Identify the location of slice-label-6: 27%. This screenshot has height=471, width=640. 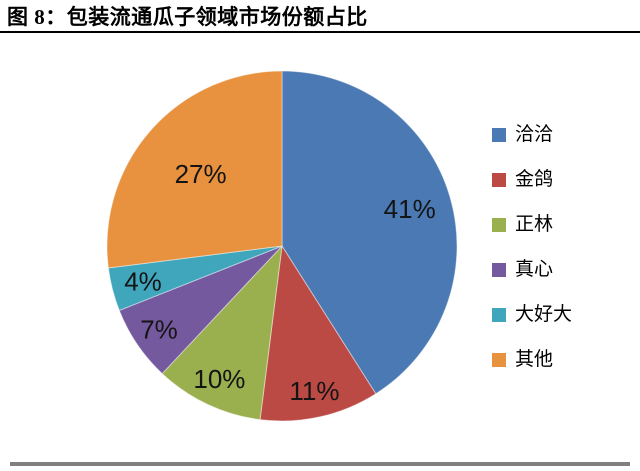
(201, 174).